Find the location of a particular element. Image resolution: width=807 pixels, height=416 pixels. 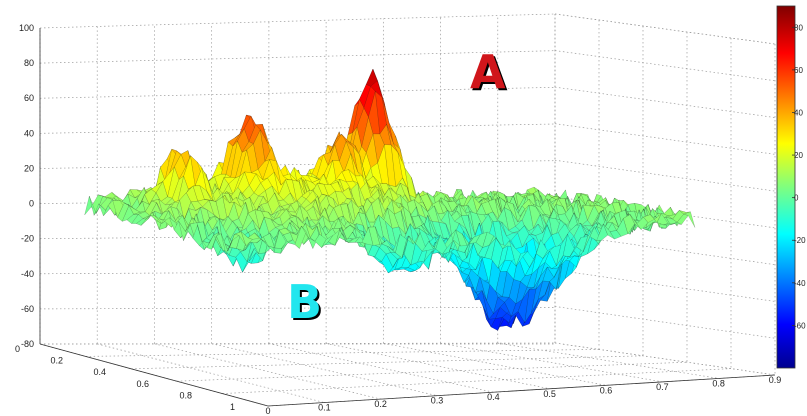

z-tick-label: 60 is located at coordinates (29, 98).